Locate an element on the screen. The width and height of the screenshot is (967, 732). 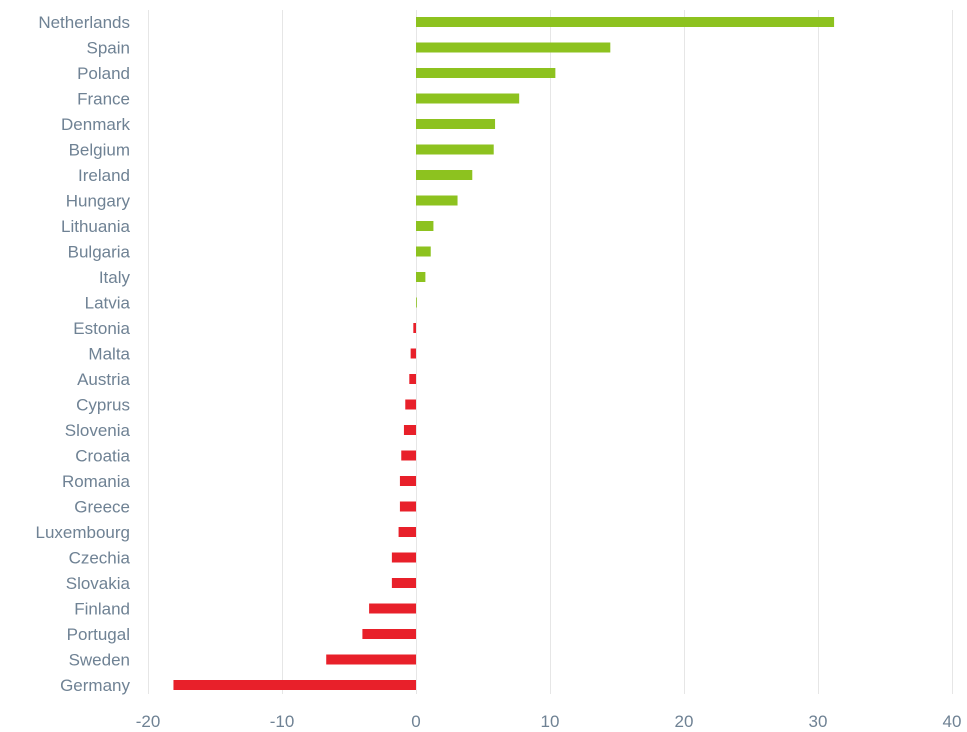
category-label: Ireland is located at coordinates (104, 175).